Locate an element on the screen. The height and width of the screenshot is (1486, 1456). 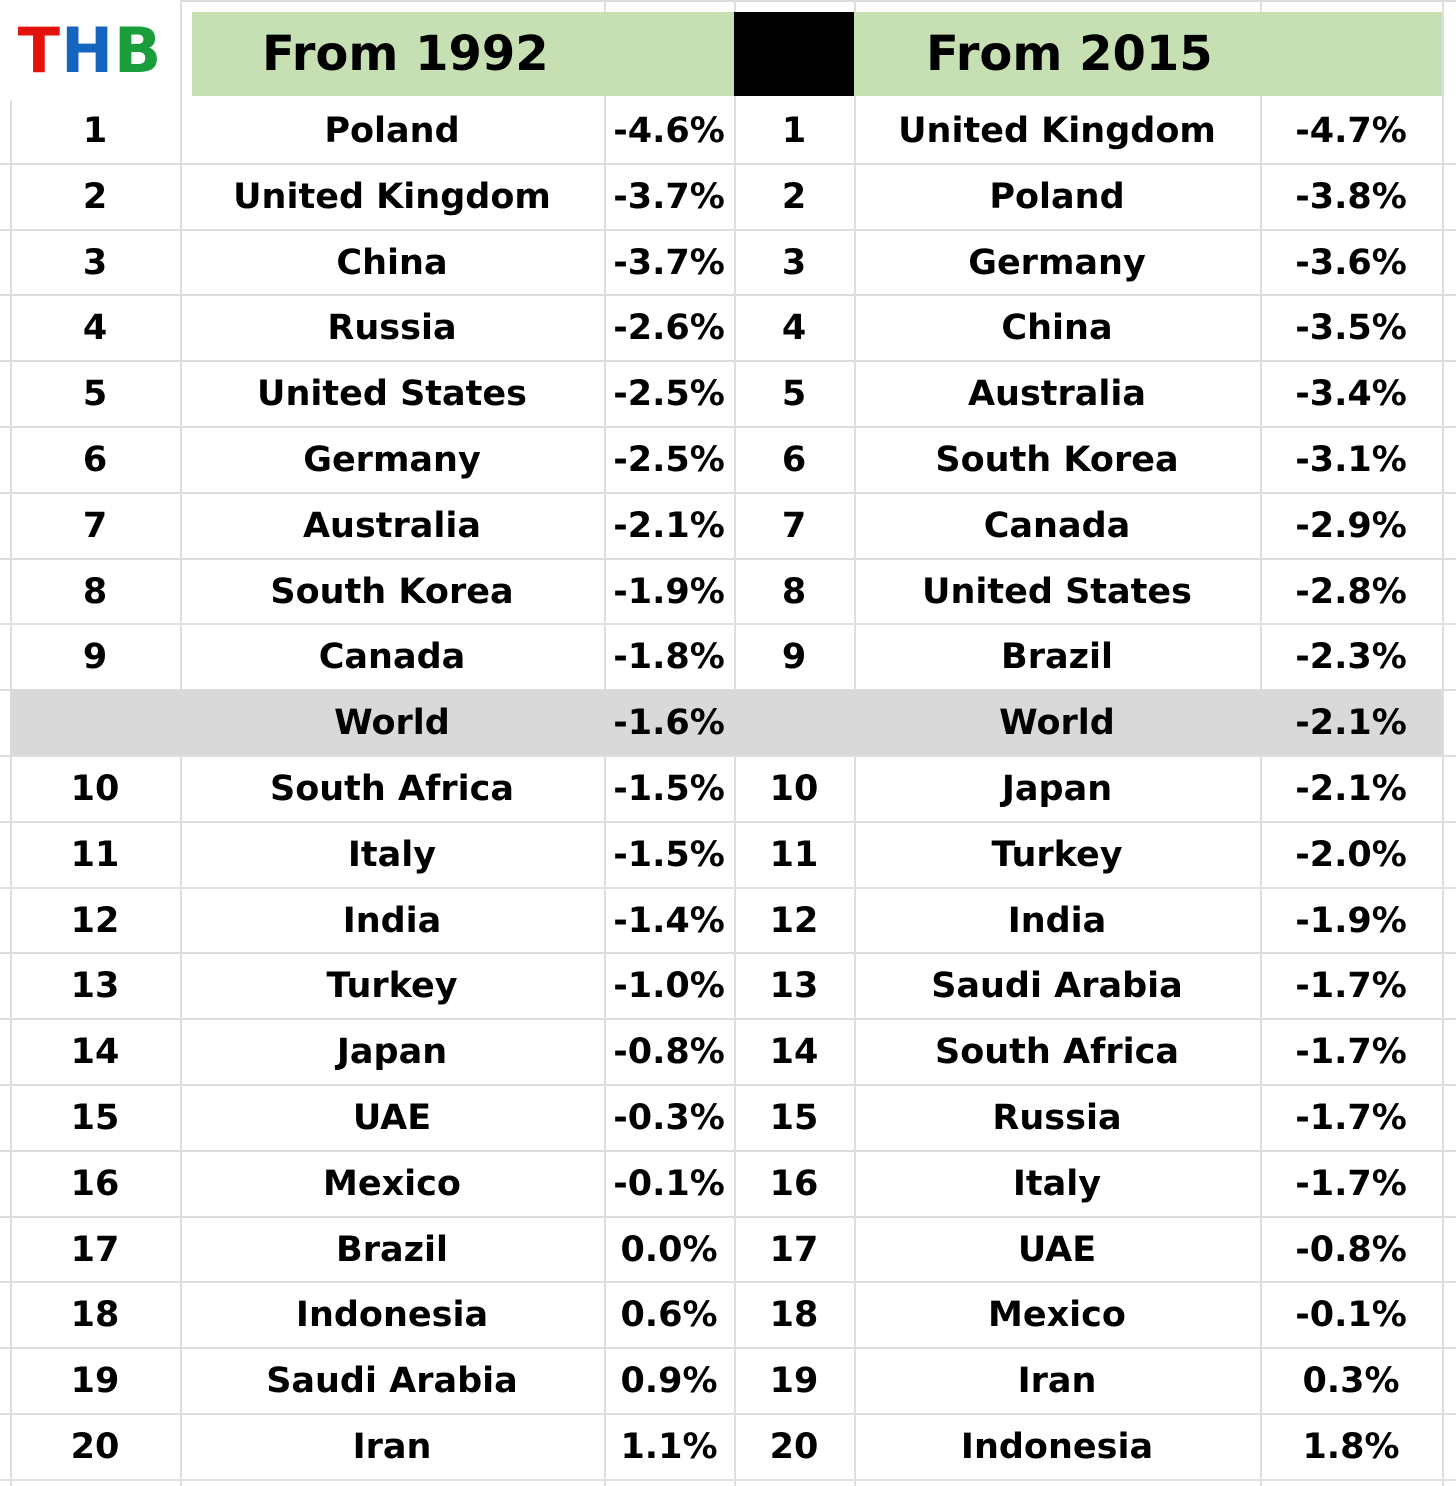
rank-cell: 7 is located at coordinates (95, 525).